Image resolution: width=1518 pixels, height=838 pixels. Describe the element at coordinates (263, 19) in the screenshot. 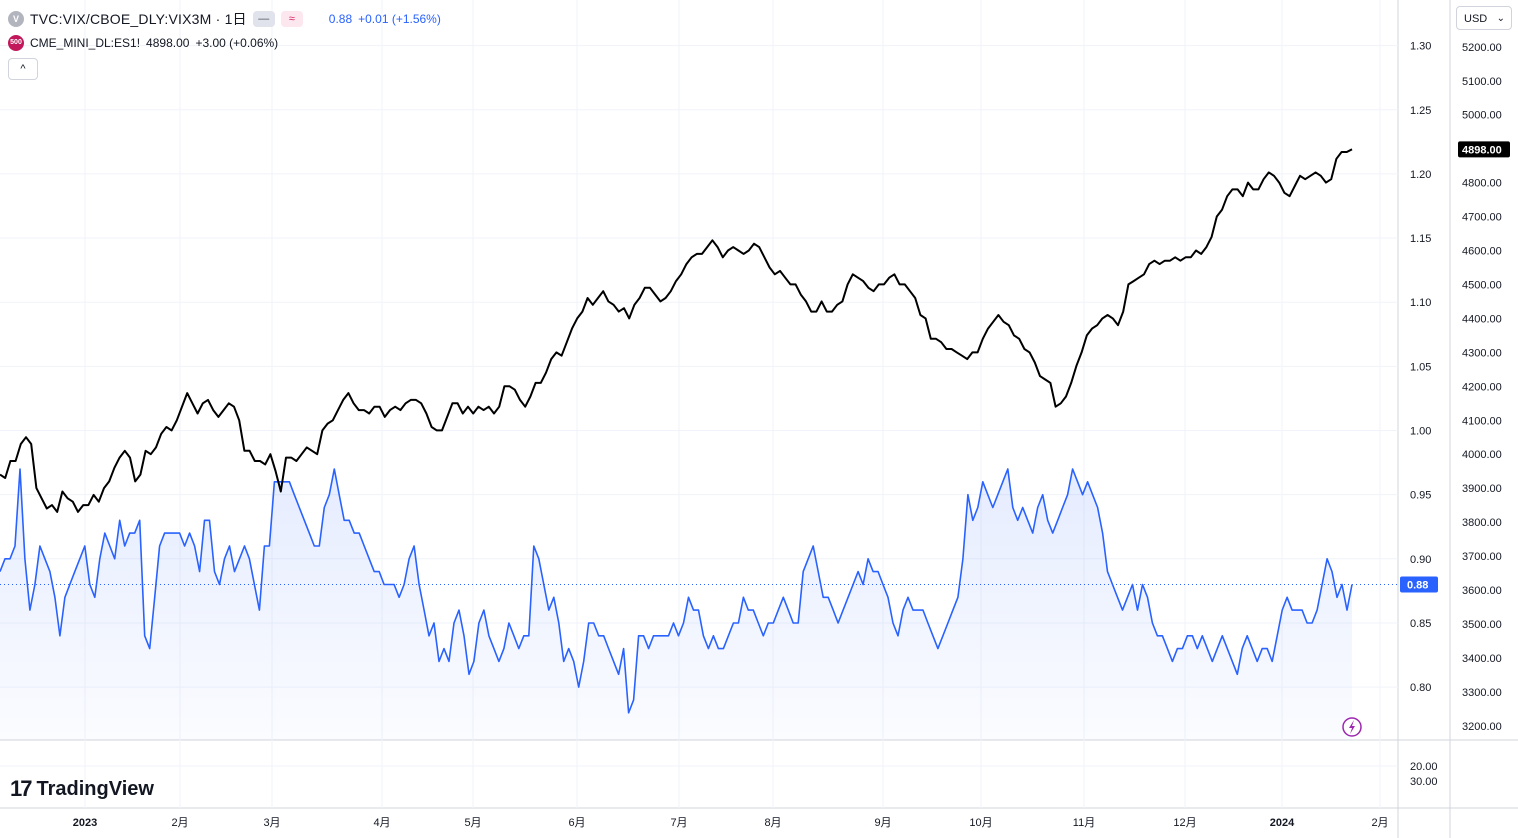

I see `minus-icon: —` at that location.